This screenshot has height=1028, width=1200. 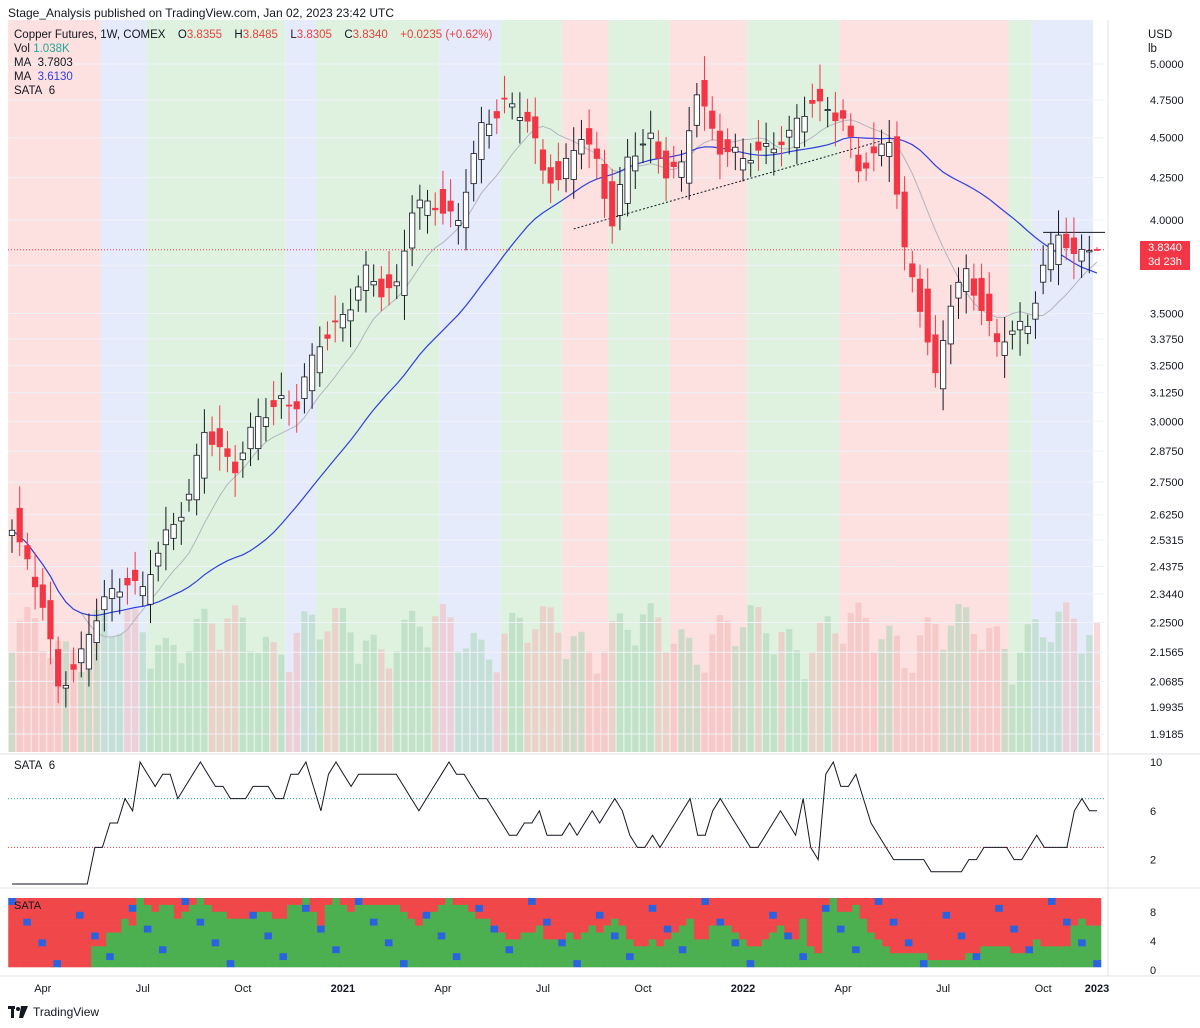 What do you see at coordinates (260, 35) in the screenshot?
I see `ohlc-high-value: 3.8485` at bounding box center [260, 35].